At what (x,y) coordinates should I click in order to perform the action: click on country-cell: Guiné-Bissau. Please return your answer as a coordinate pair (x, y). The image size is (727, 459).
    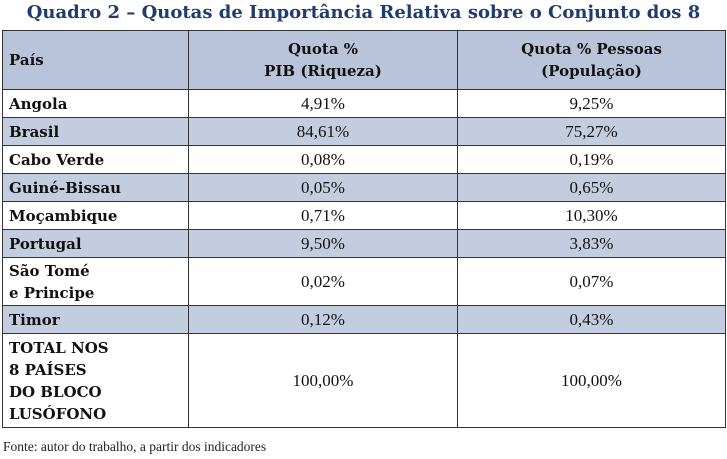
    Looking at the image, I should click on (95, 187).